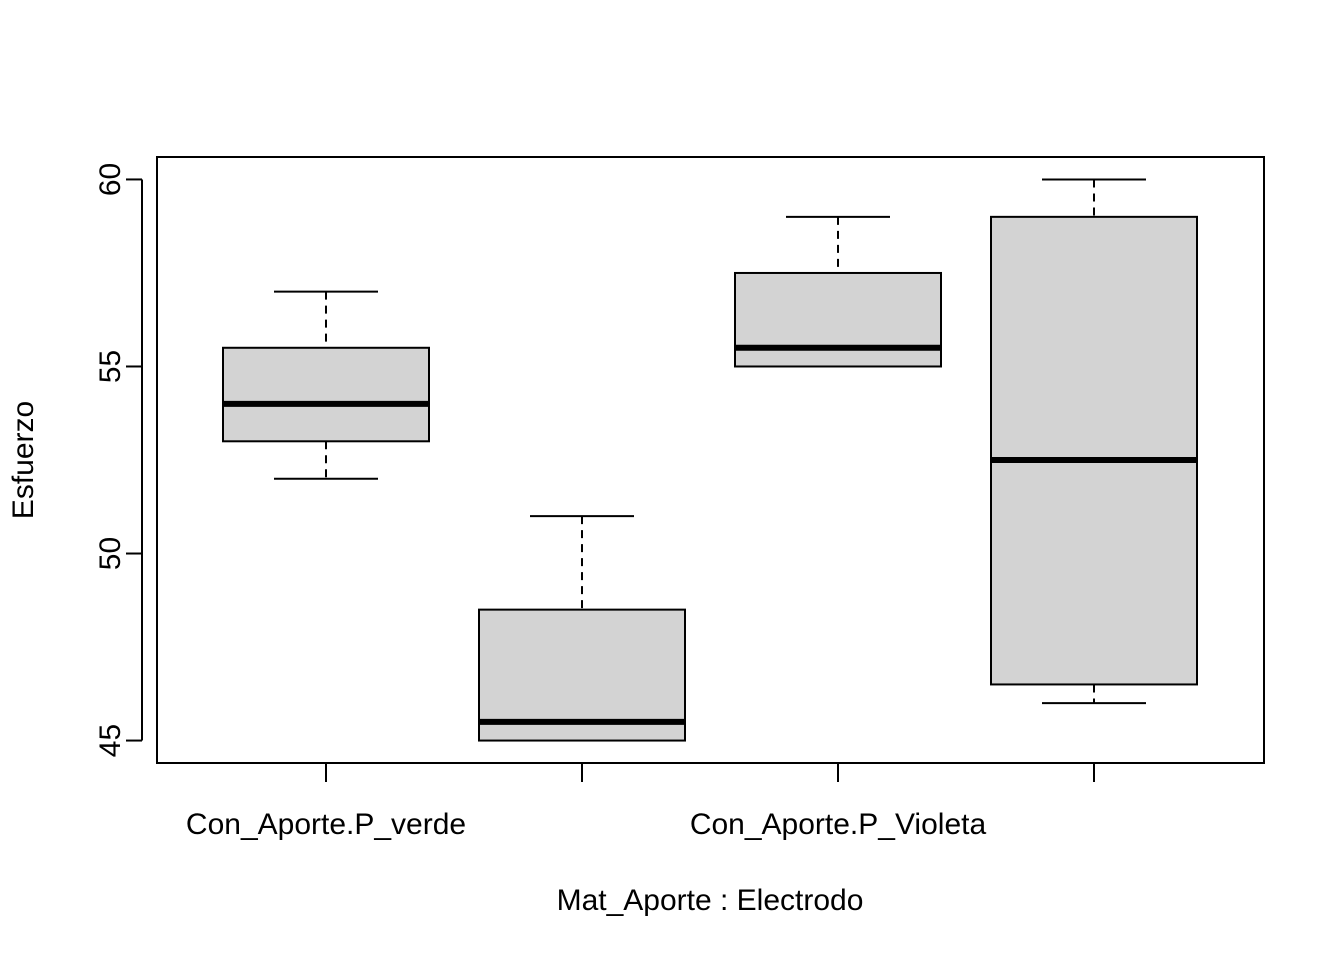 This screenshot has width=1344, height=960. What do you see at coordinates (110, 553) in the screenshot?
I see `y-tick-label: 50` at bounding box center [110, 553].